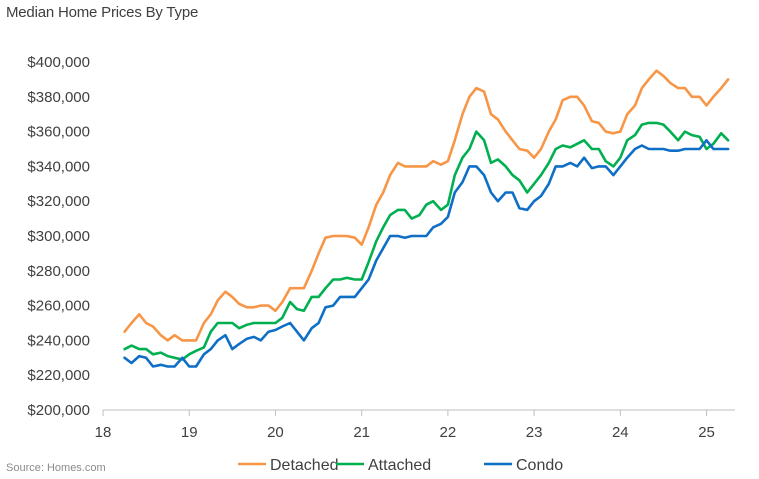 This screenshot has height=479, width=759. What do you see at coordinates (58, 201) in the screenshot?
I see `y-tick-label: $320,000` at bounding box center [58, 201].